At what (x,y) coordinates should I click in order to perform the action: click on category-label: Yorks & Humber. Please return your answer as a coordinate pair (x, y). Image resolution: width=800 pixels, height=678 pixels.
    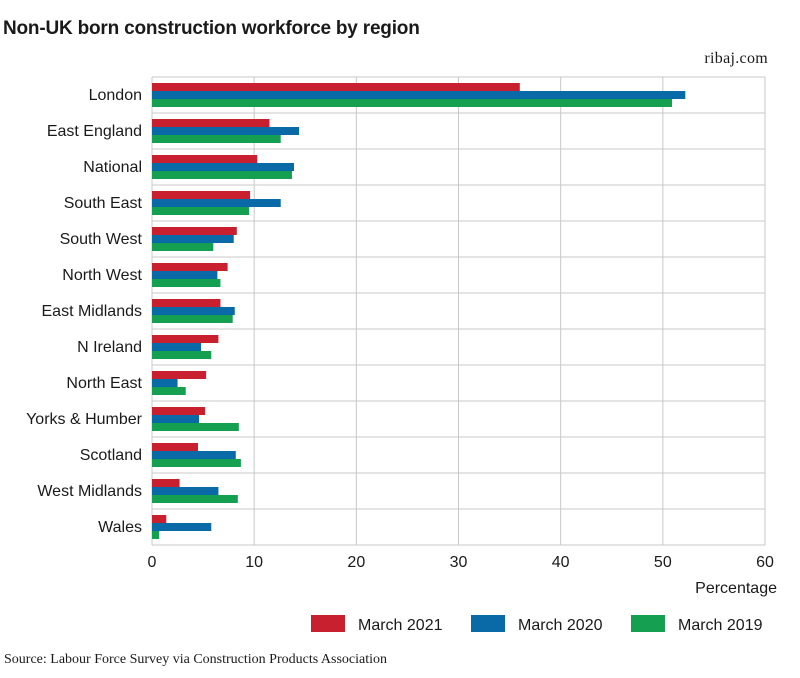
    Looking at the image, I should click on (84, 419).